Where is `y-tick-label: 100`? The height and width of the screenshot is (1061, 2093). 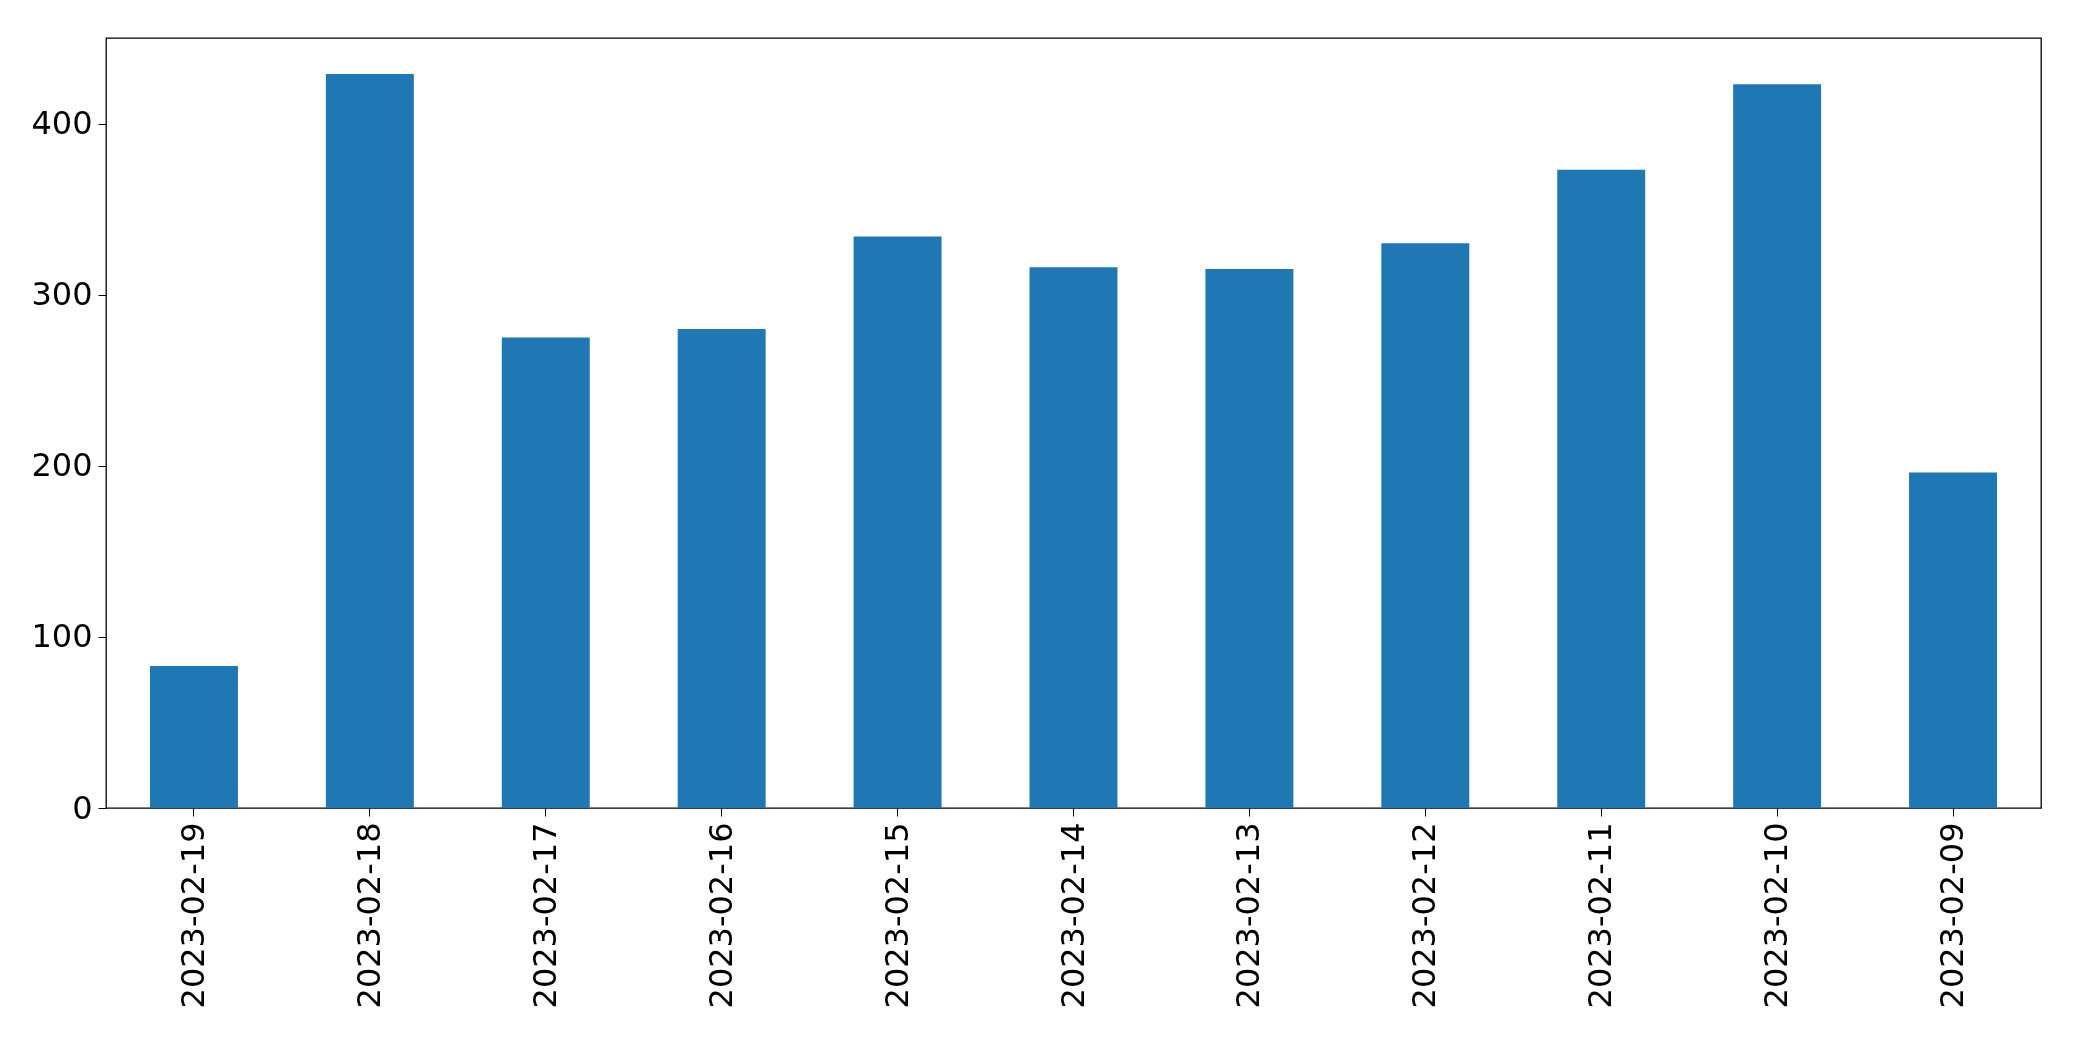 y-tick-label: 100 is located at coordinates (62, 636).